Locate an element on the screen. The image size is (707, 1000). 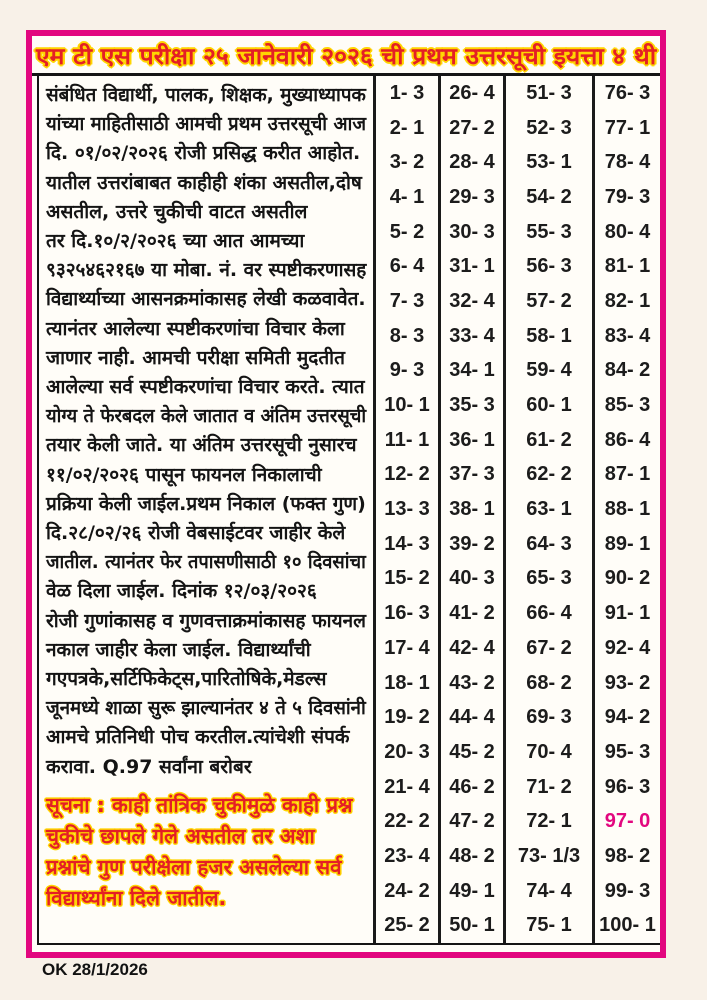
answer-cell: 11- 1 is located at coordinates (407, 439).